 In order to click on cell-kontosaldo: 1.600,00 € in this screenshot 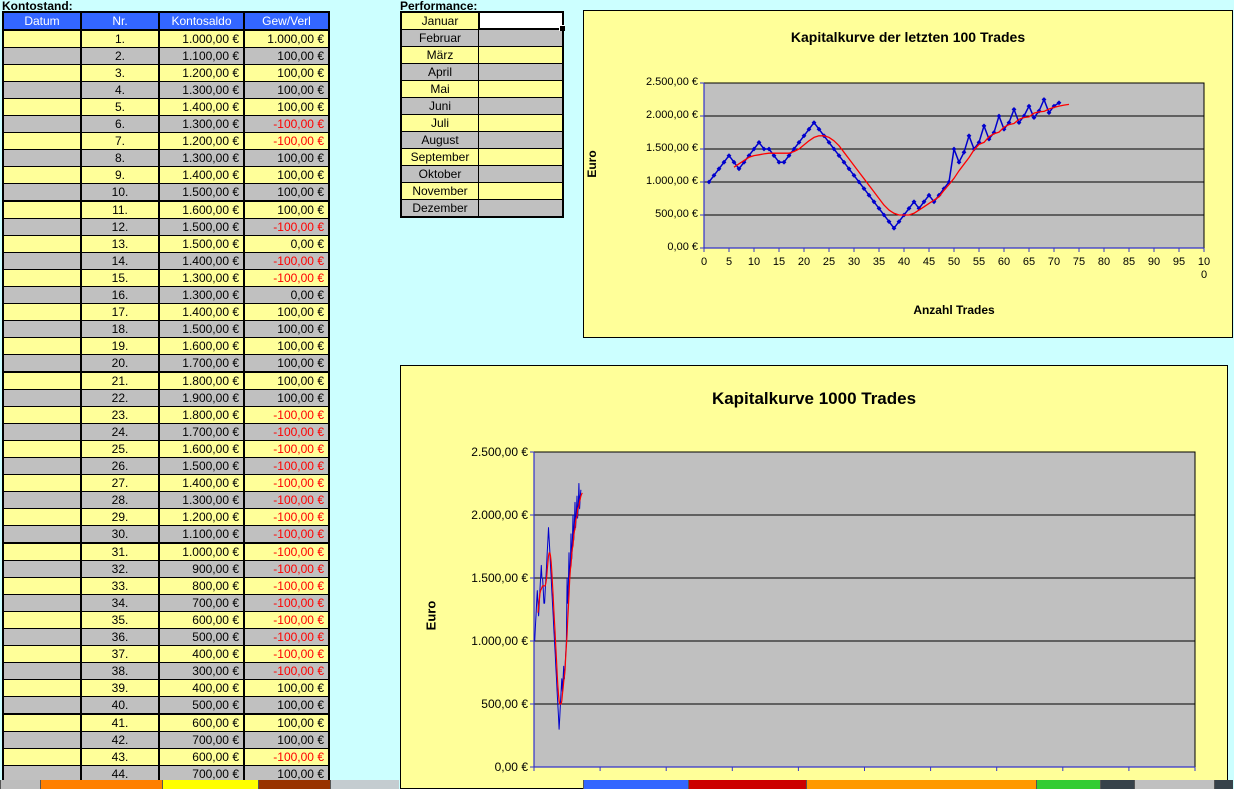, I will do `click(201, 209)`.